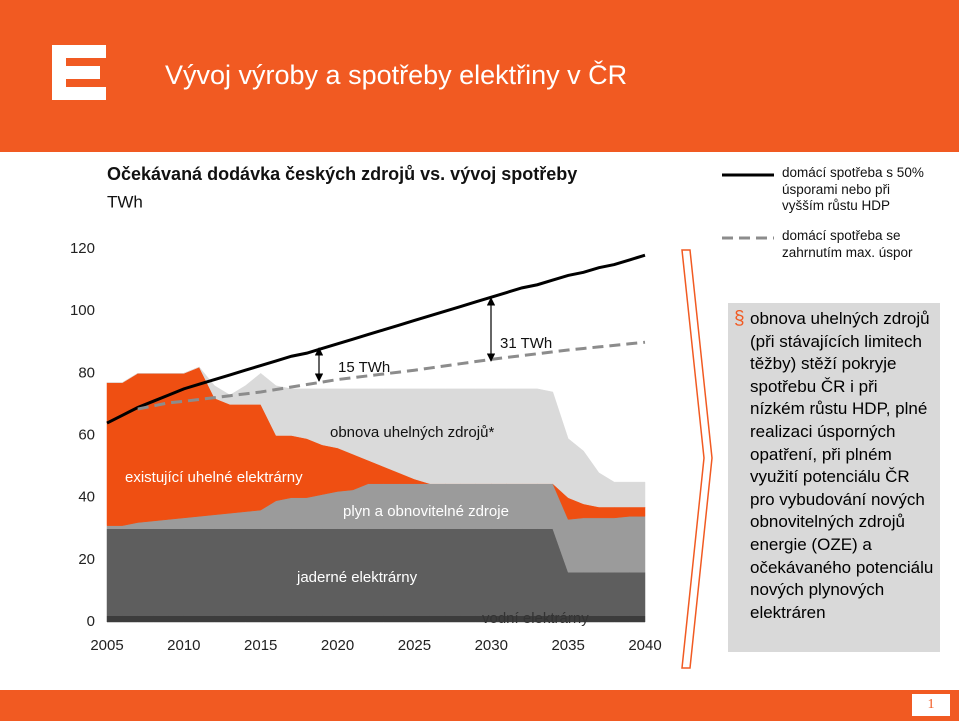 The height and width of the screenshot is (721, 959). Describe the element at coordinates (214, 477) in the screenshot. I see `area-label: existující uhelné elektrárny` at that location.